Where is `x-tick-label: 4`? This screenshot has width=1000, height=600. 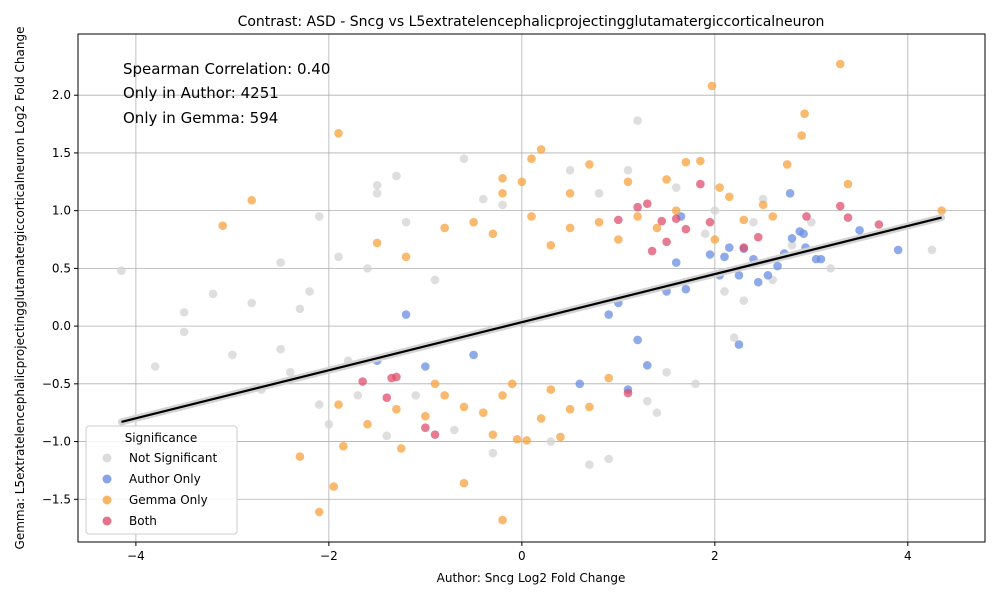
x-tick-label: 4 is located at coordinates (908, 556).